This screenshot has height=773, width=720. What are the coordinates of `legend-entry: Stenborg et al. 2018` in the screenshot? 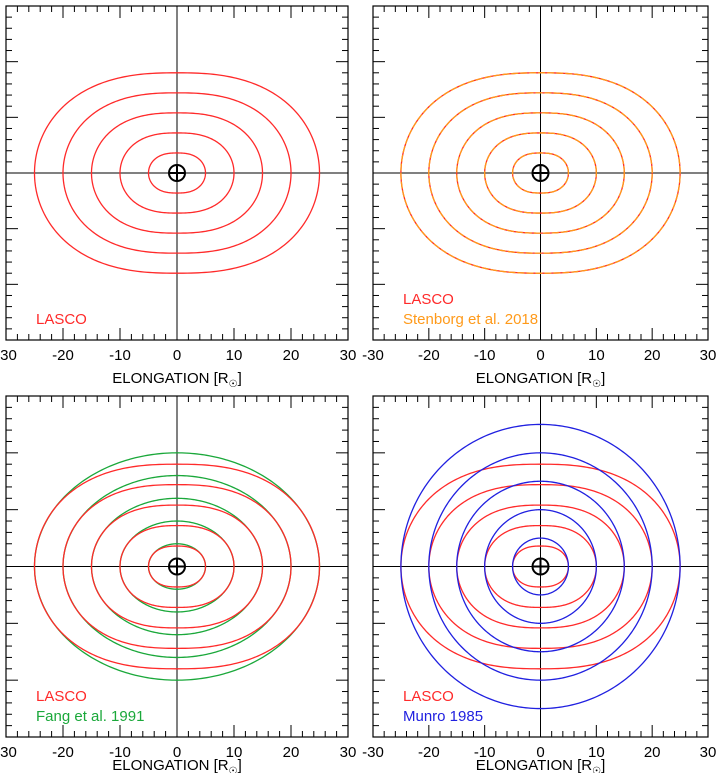 It's located at (470, 319).